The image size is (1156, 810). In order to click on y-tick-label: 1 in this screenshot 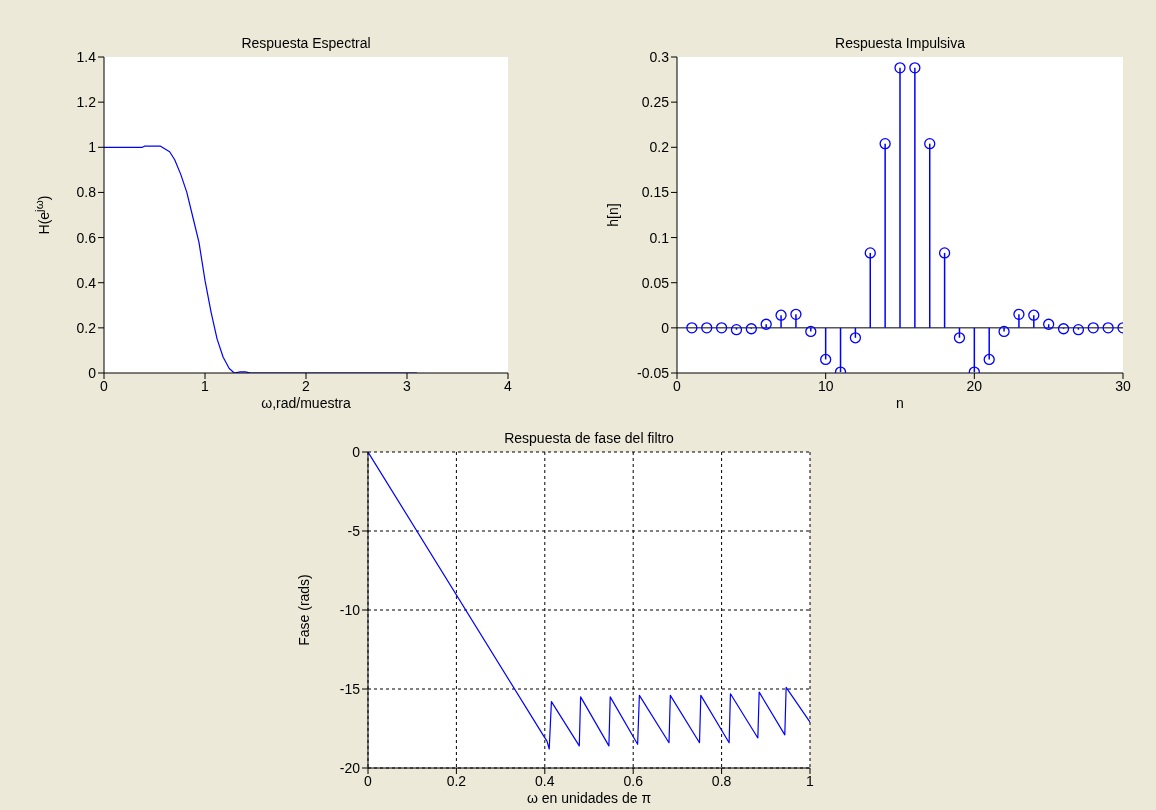, I will do `click(92, 147)`.